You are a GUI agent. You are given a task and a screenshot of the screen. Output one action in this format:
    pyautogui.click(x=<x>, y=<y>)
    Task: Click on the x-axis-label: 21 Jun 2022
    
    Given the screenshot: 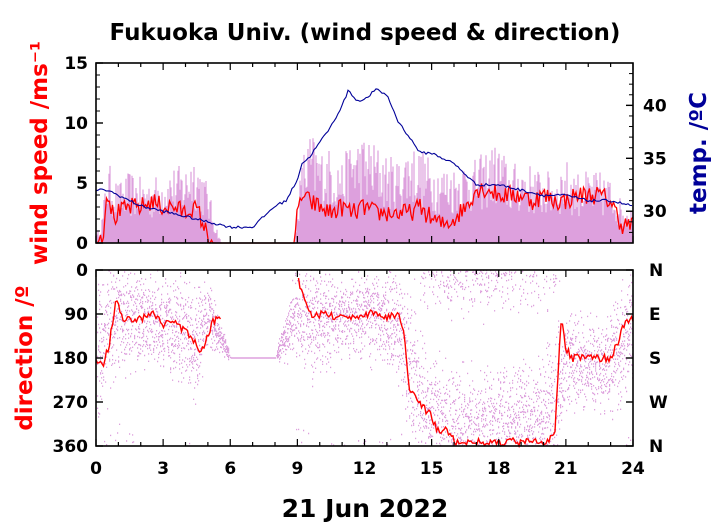 What is the action you would take?
    pyautogui.click(x=365, y=508)
    